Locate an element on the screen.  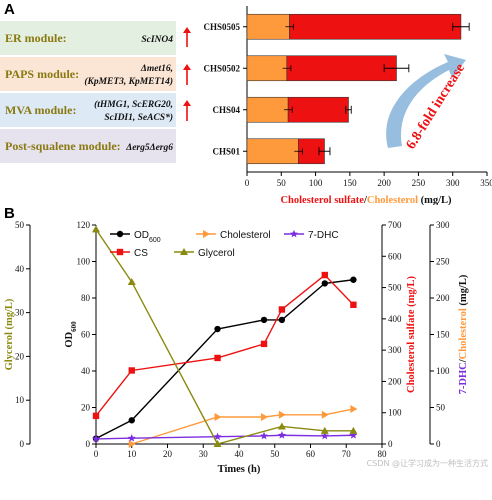
glycerol-axis-title: Glycerol (mg/L) is located at coordinates (9, 334).